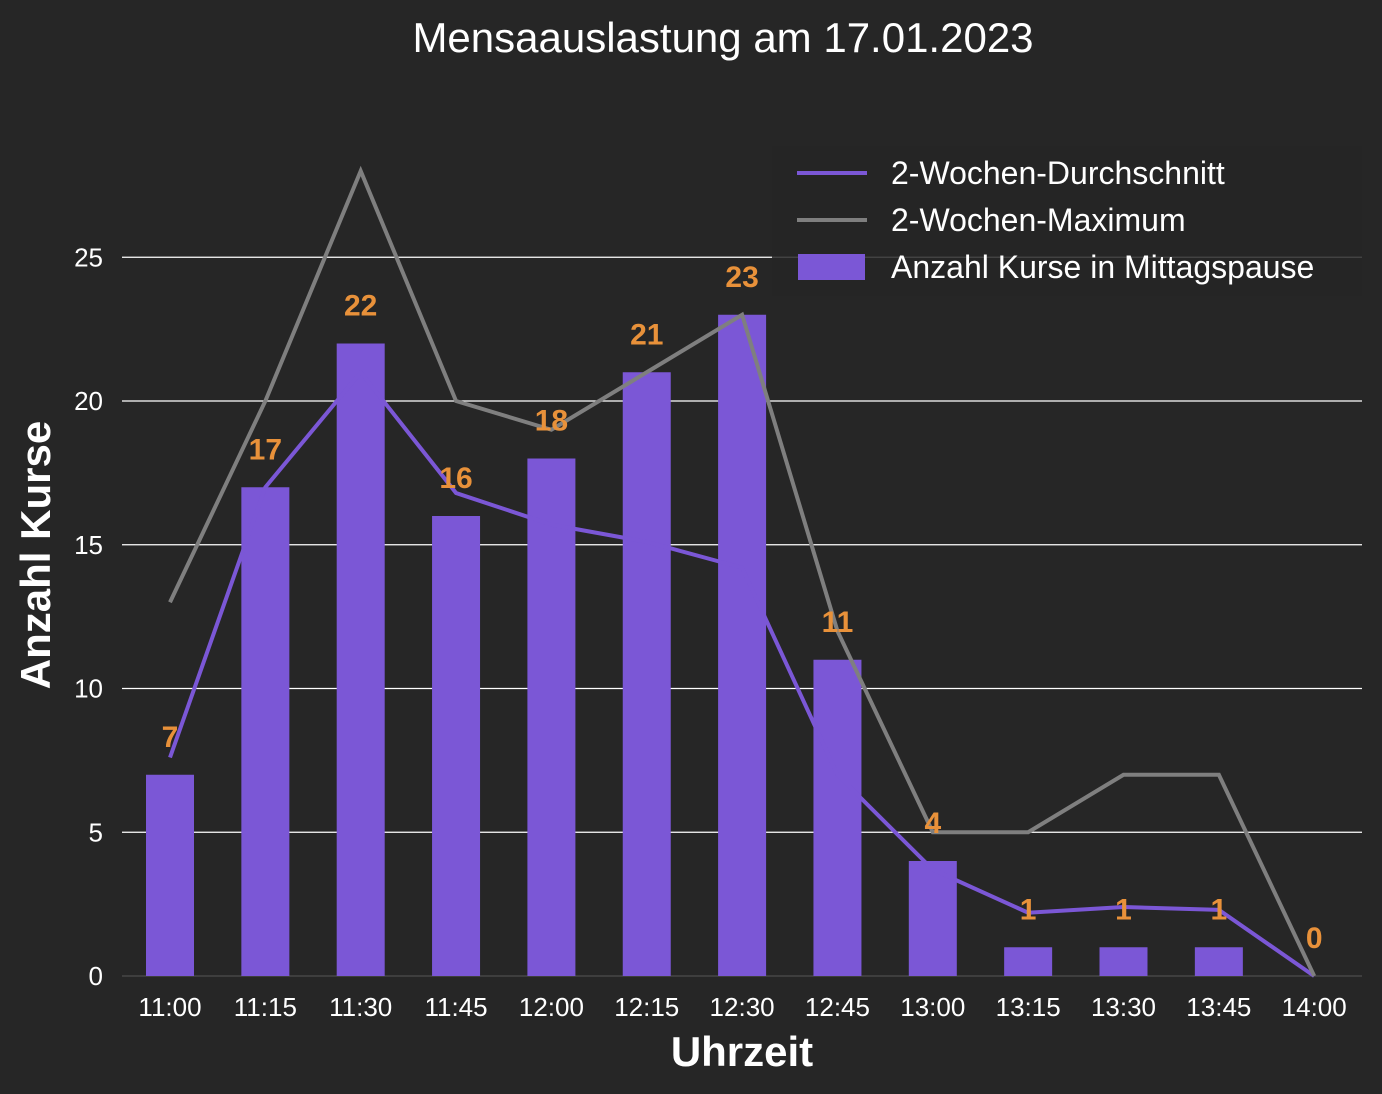  I want to click on x-tick-label: 13:15, so click(1028, 1007).